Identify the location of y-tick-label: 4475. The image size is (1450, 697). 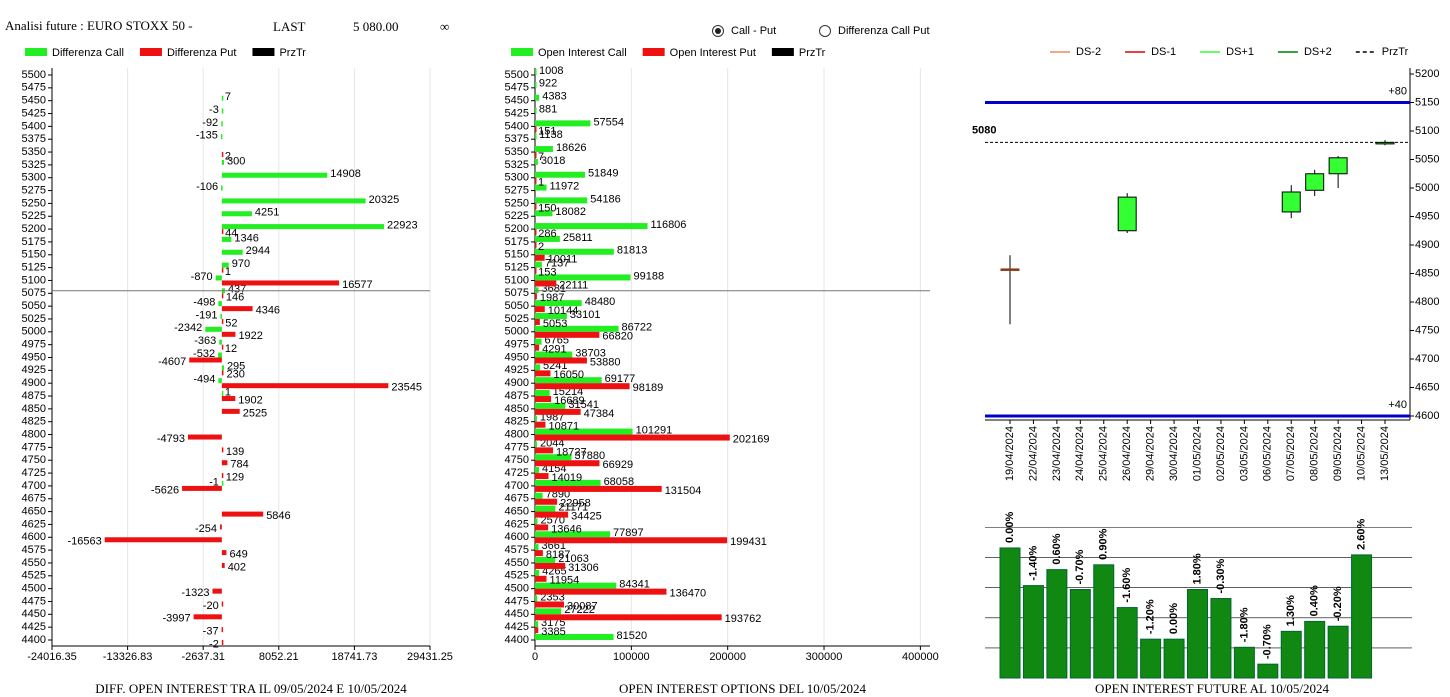
(34, 601).